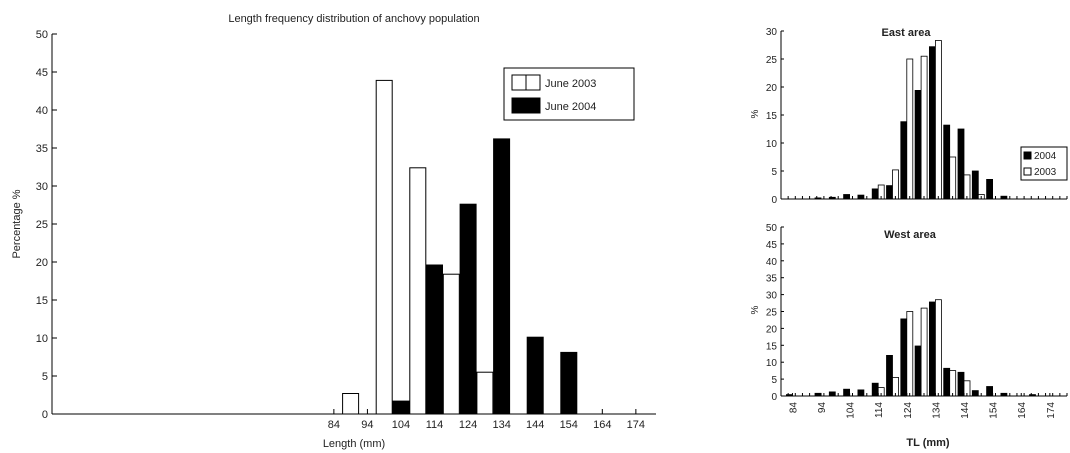  What do you see at coordinates (570, 84) in the screenshot?
I see `legend-label-june-2003: June 2003` at bounding box center [570, 84].